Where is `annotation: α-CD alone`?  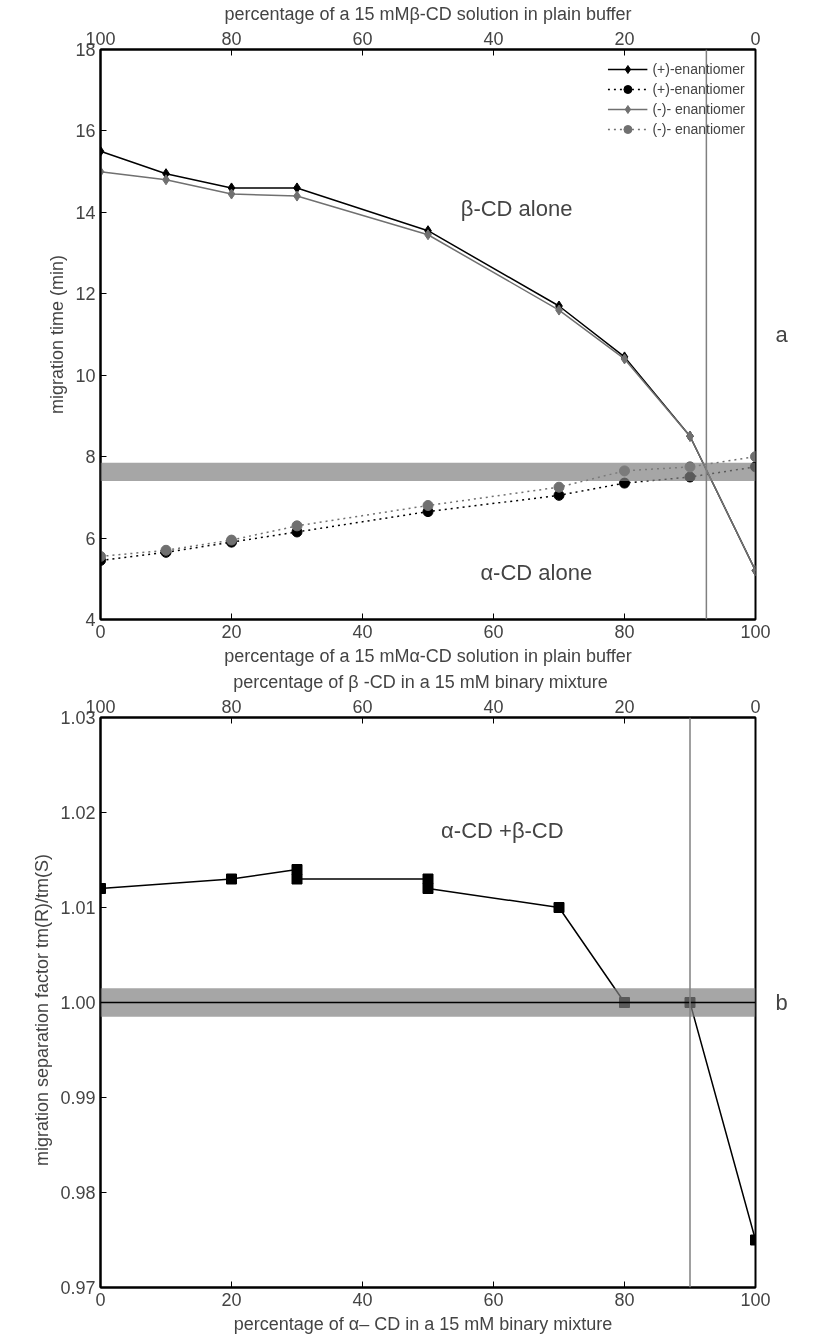
annotation: α-CD alone is located at coordinates (536, 573).